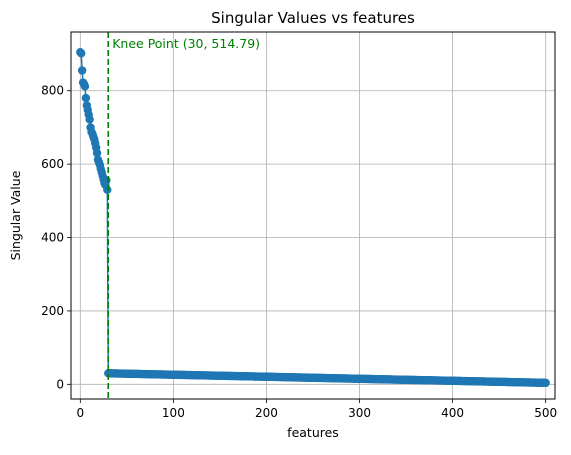  Describe the element at coordinates (266, 413) in the screenshot. I see `x-tick-label: 200` at that location.